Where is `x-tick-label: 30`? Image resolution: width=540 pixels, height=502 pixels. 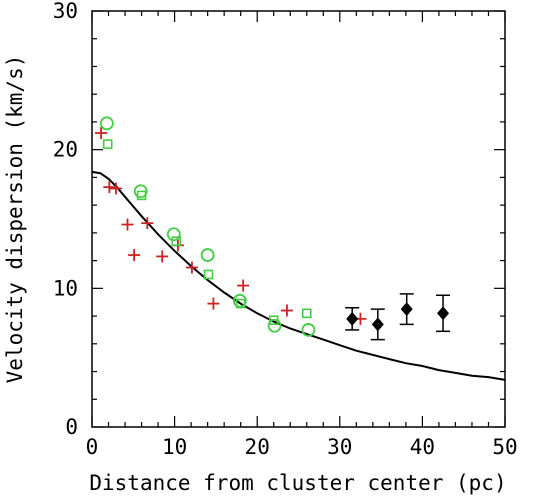 x-tick-label: 30 is located at coordinates (339, 447).